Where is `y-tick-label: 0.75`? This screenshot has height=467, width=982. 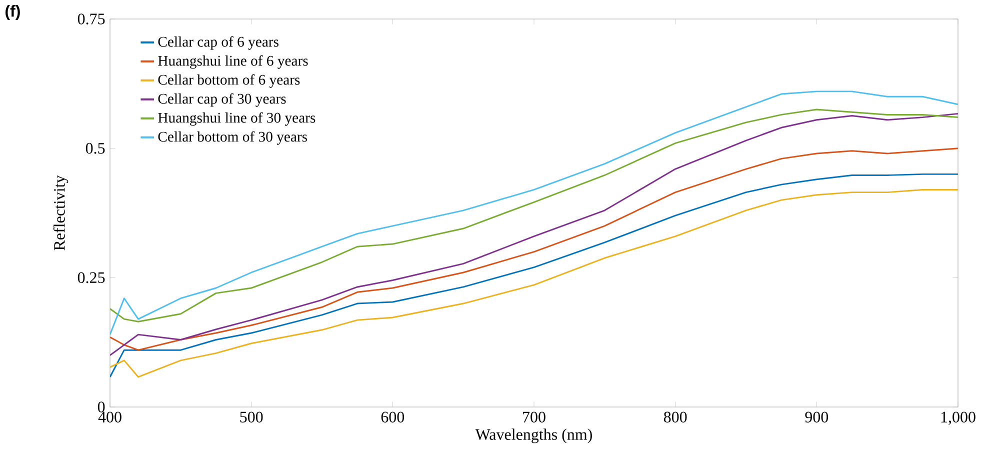 y-tick-label: 0.75 is located at coordinates (91, 19).